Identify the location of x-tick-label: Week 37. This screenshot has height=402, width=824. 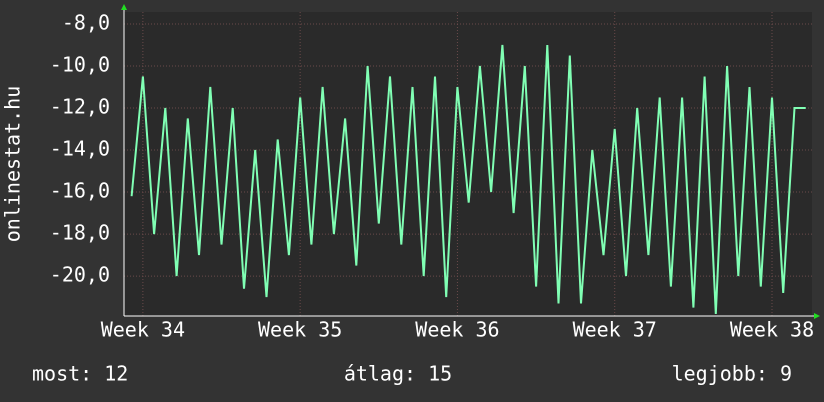
(615, 330).